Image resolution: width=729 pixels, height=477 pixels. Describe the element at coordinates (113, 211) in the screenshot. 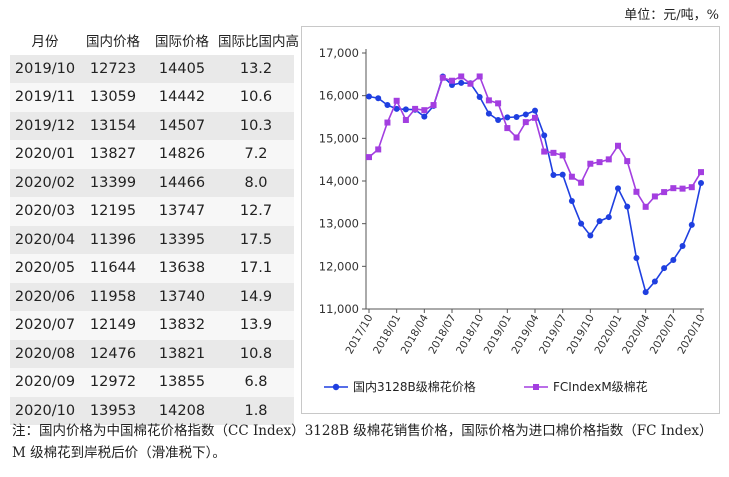

I see `cell-domestic-price: 12195` at that location.